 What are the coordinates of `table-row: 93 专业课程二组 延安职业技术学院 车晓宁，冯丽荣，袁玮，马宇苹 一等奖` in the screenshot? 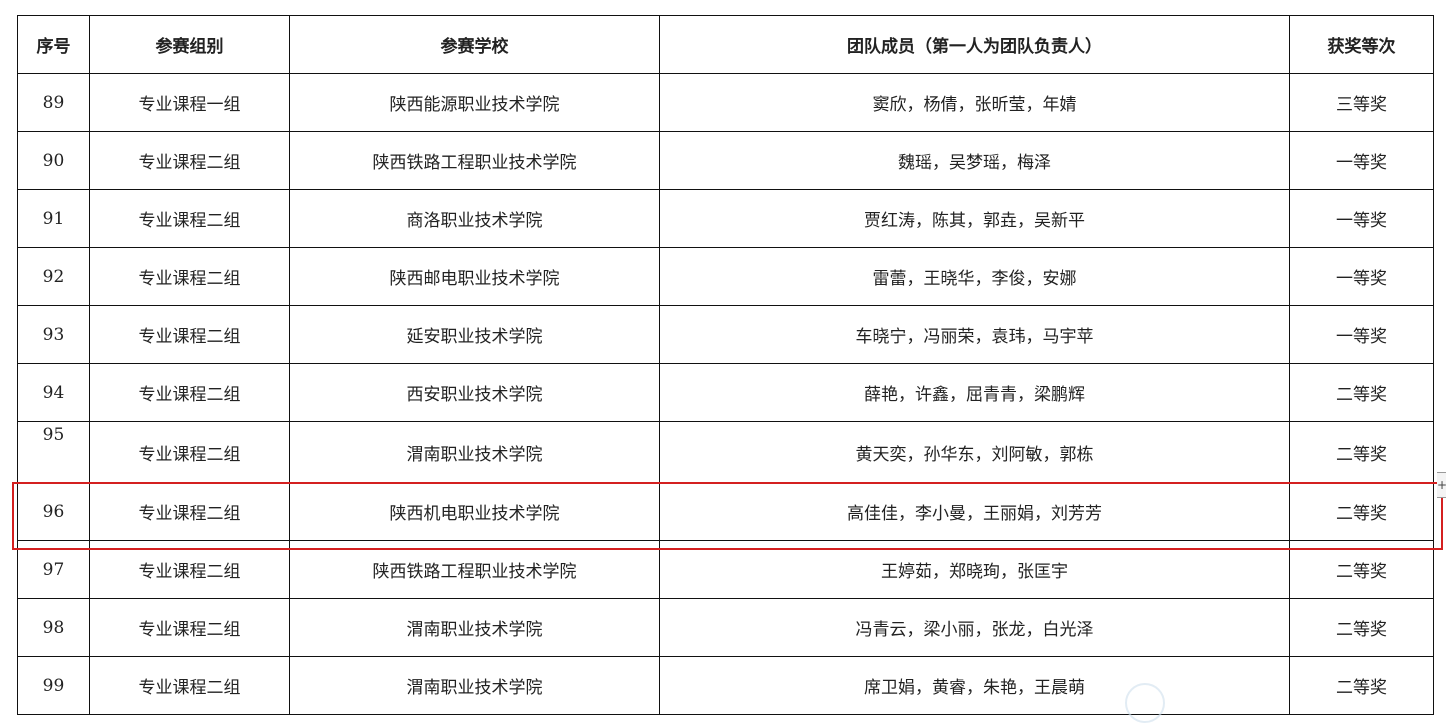 It's located at (725, 334).